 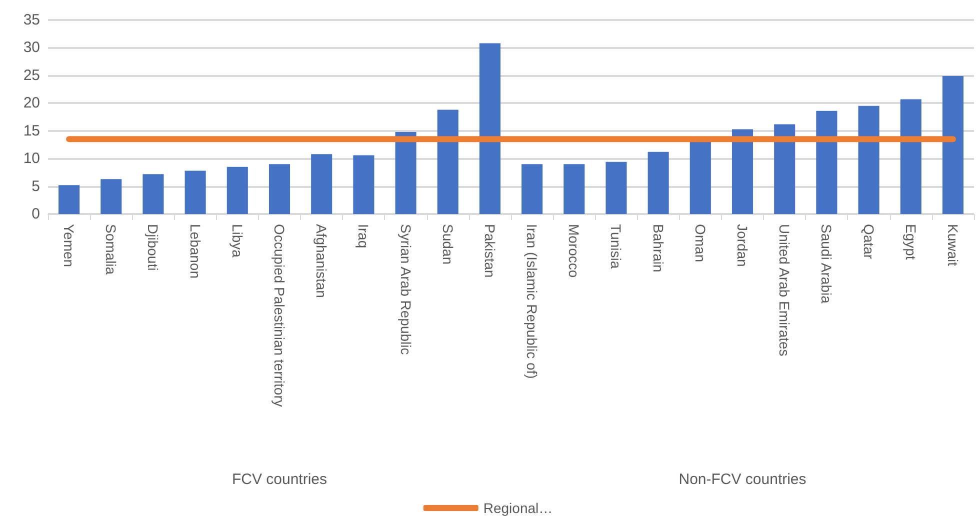 What do you see at coordinates (574, 251) in the screenshot?
I see `x-tick-label: Morocco` at bounding box center [574, 251].